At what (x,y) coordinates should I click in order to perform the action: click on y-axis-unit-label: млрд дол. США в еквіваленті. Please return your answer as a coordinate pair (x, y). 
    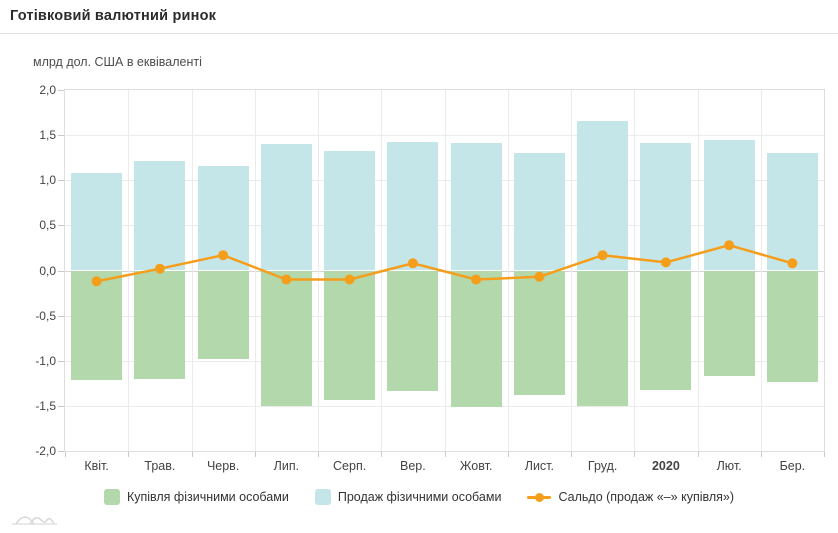
    Looking at the image, I should click on (117, 62).